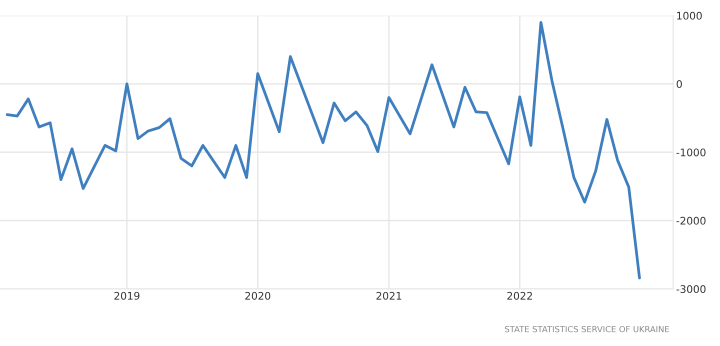 This screenshot has height=346, width=720. Describe the element at coordinates (389, 296) in the screenshot. I see `x-tick-label: 2021` at that location.